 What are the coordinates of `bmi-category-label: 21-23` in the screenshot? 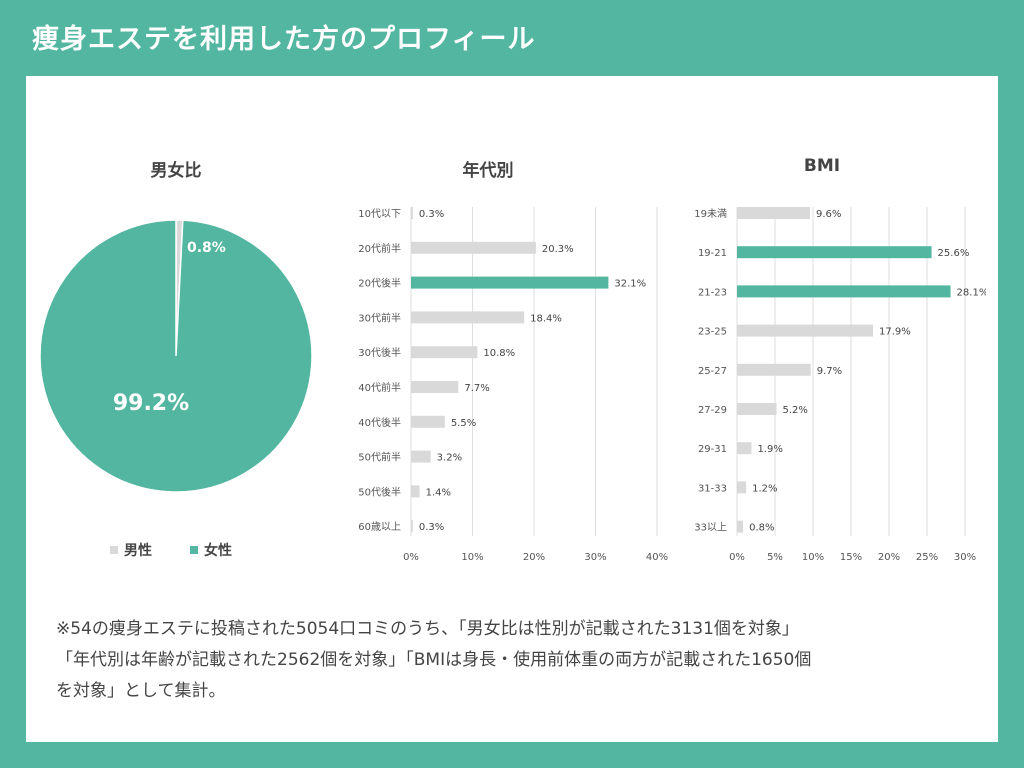 It's located at (712, 292).